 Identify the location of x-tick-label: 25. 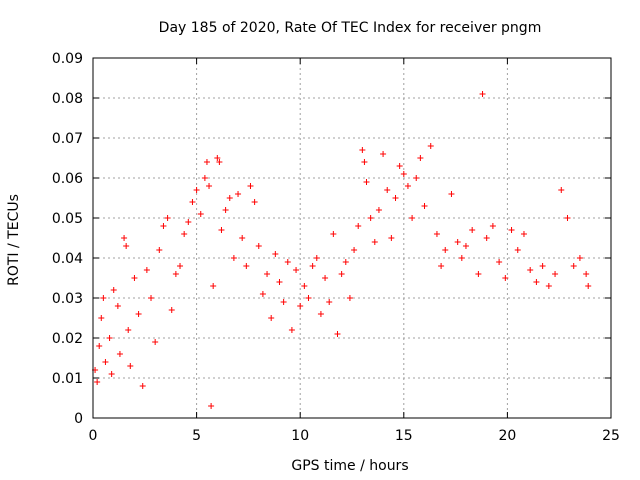
(611, 436).